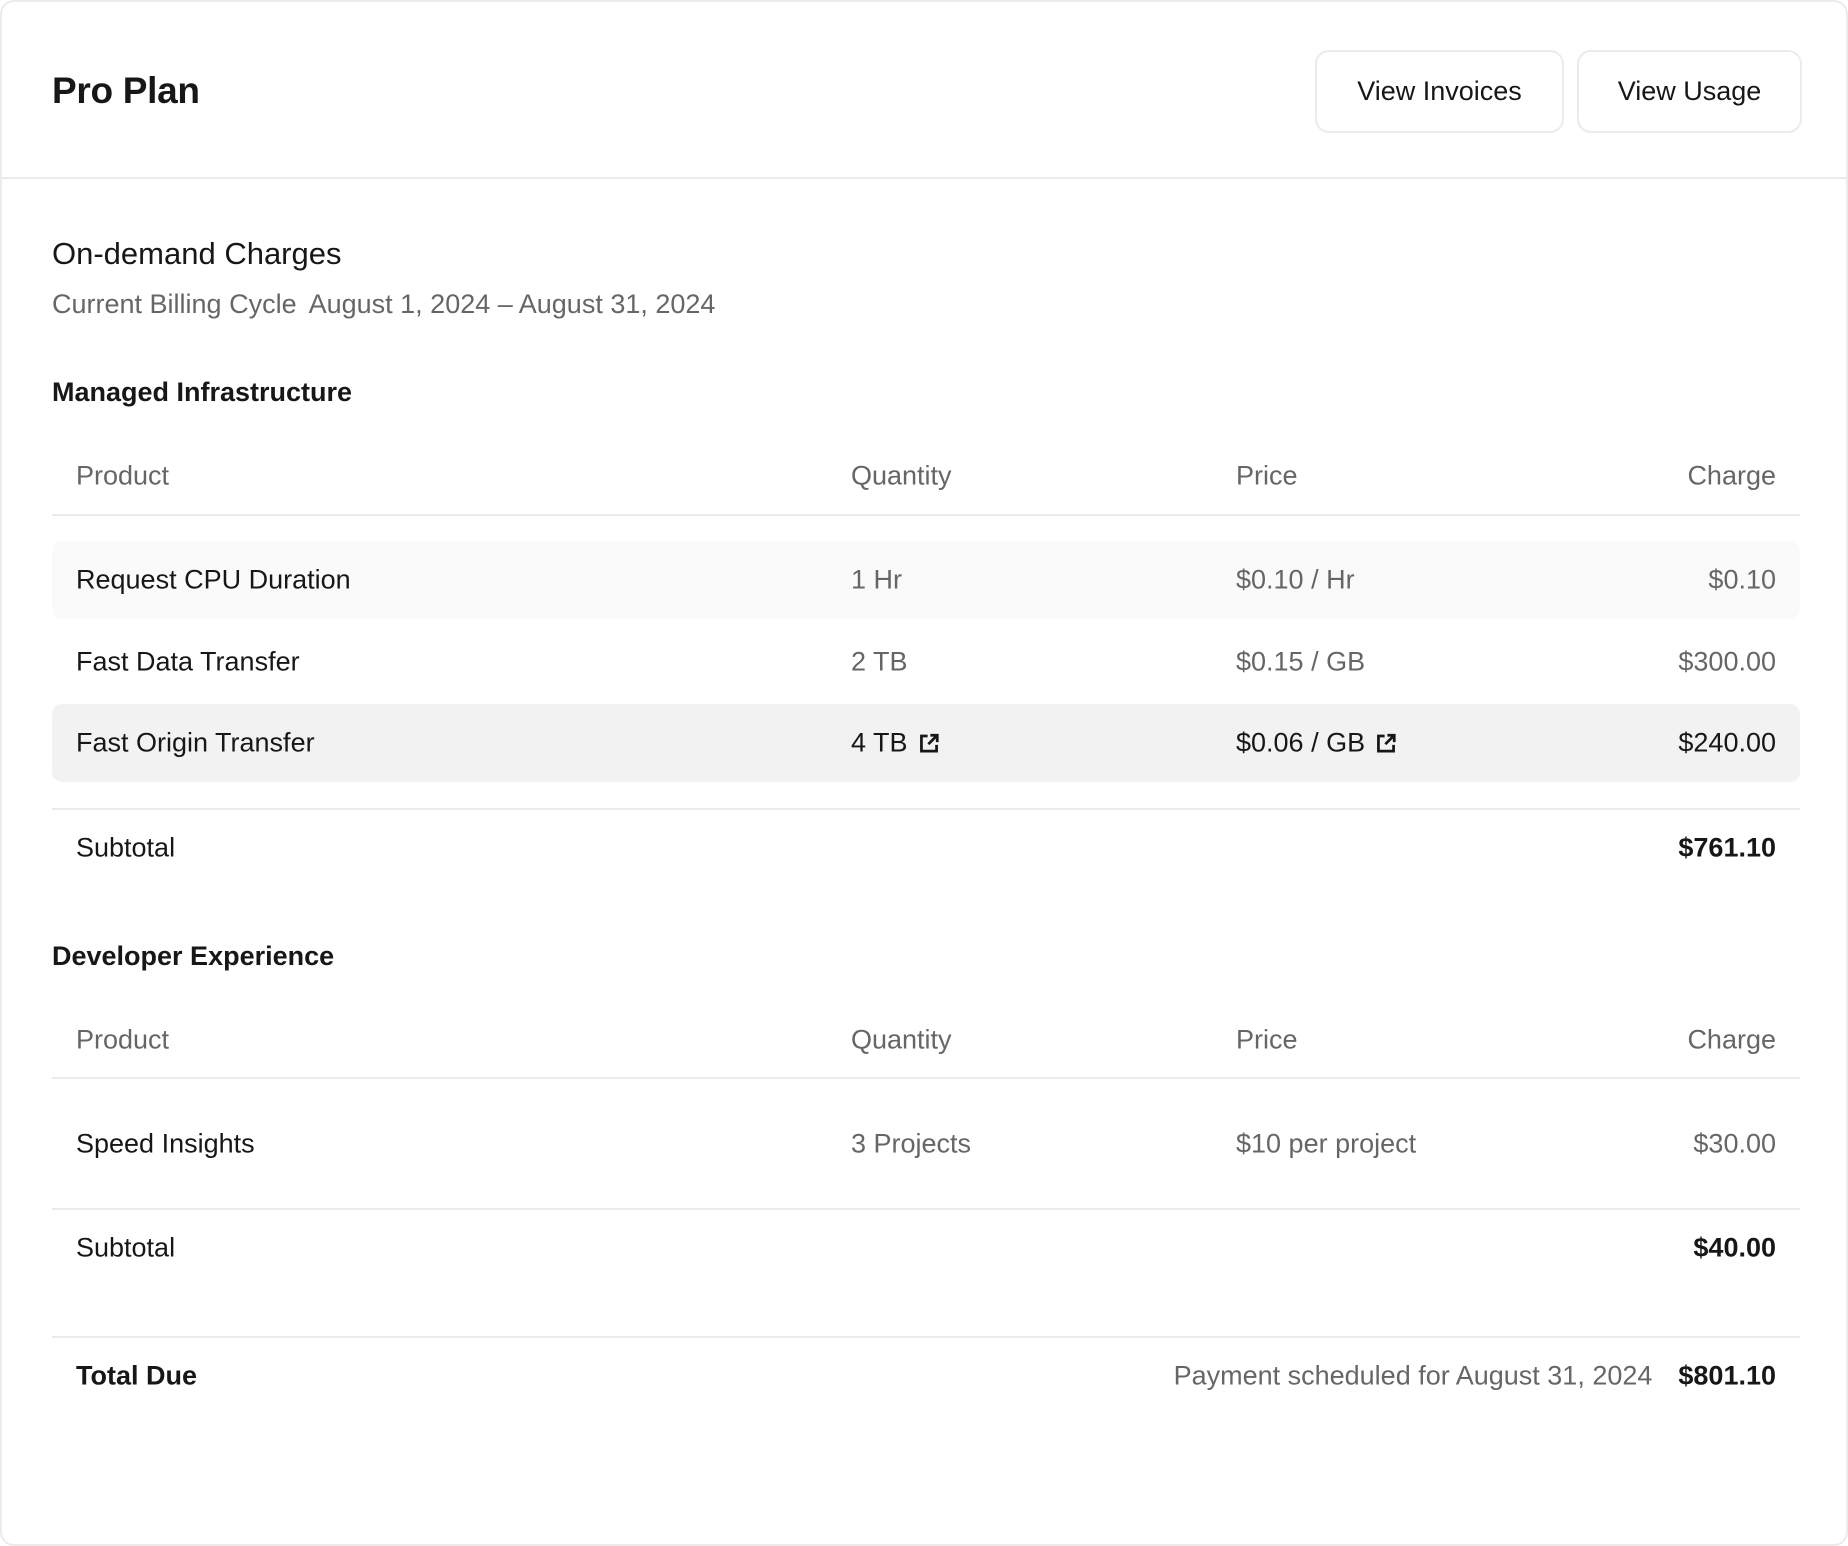 This screenshot has width=1848, height=1546. What do you see at coordinates (924, 90) in the screenshot?
I see `card-header: Pro Plan View Invoices View Usage` at bounding box center [924, 90].